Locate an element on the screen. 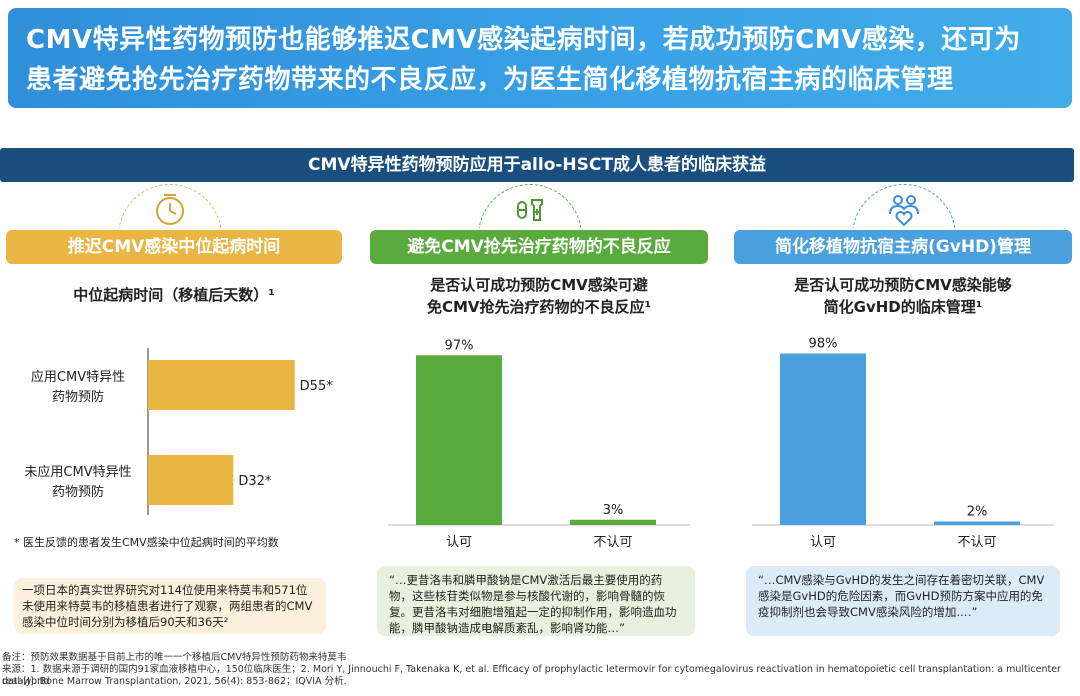 The width and height of the screenshot is (1080, 696). gvhd-category-label: 不认可 is located at coordinates (976, 542).